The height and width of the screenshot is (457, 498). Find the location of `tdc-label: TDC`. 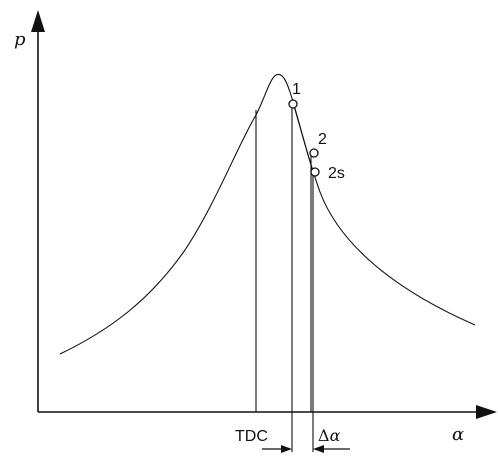

tdc-label: TDC is located at coordinates (251, 436).